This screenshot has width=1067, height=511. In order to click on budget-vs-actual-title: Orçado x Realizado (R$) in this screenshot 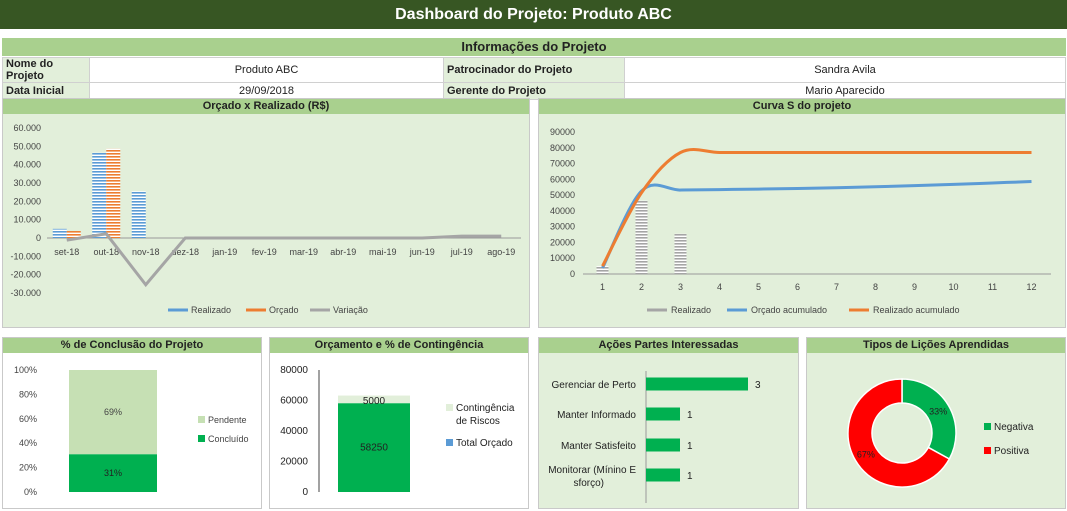, I will do `click(266, 106)`.